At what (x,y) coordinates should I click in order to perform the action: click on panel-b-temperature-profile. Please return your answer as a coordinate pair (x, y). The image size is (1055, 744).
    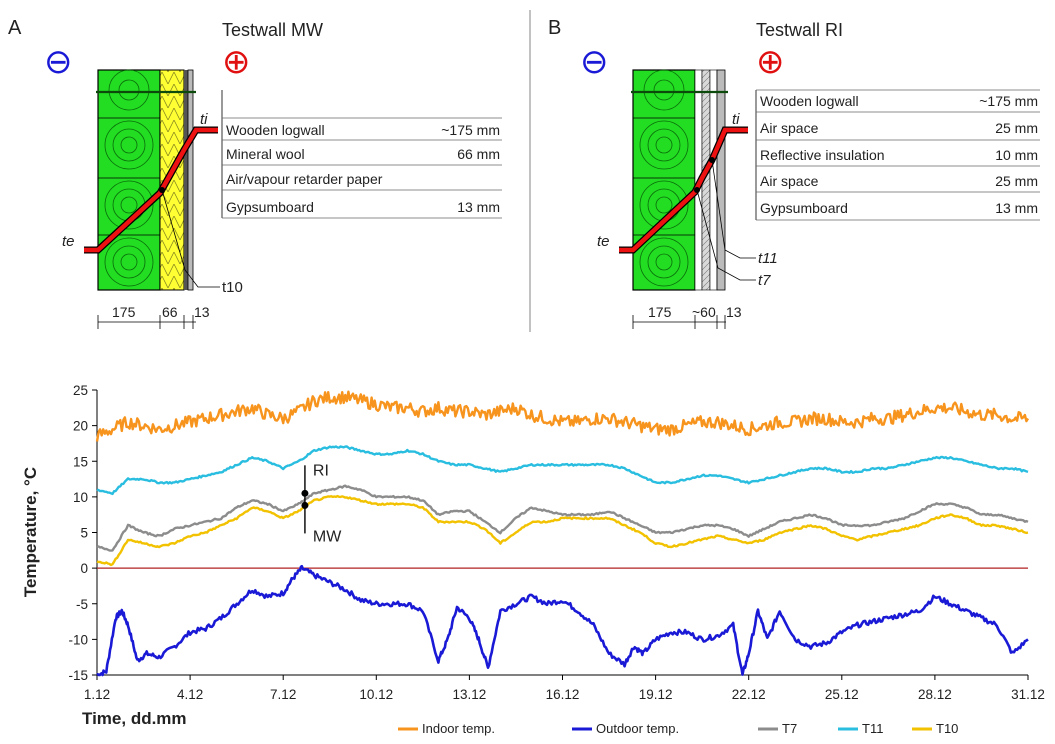
    Looking at the image, I should click on (683, 190).